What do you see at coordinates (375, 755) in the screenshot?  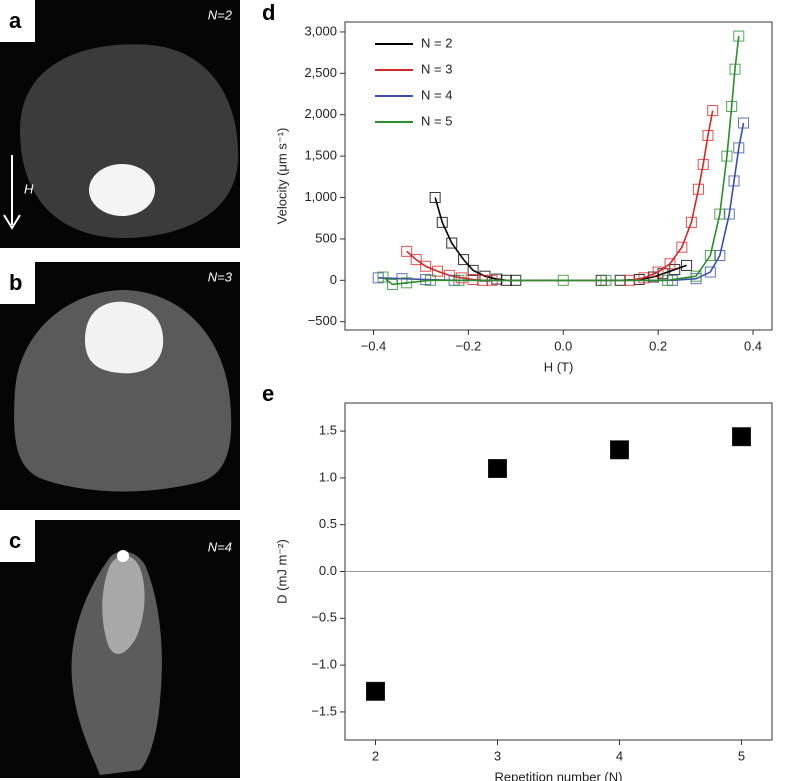 I see `x-tick-label: 2` at bounding box center [375, 755].